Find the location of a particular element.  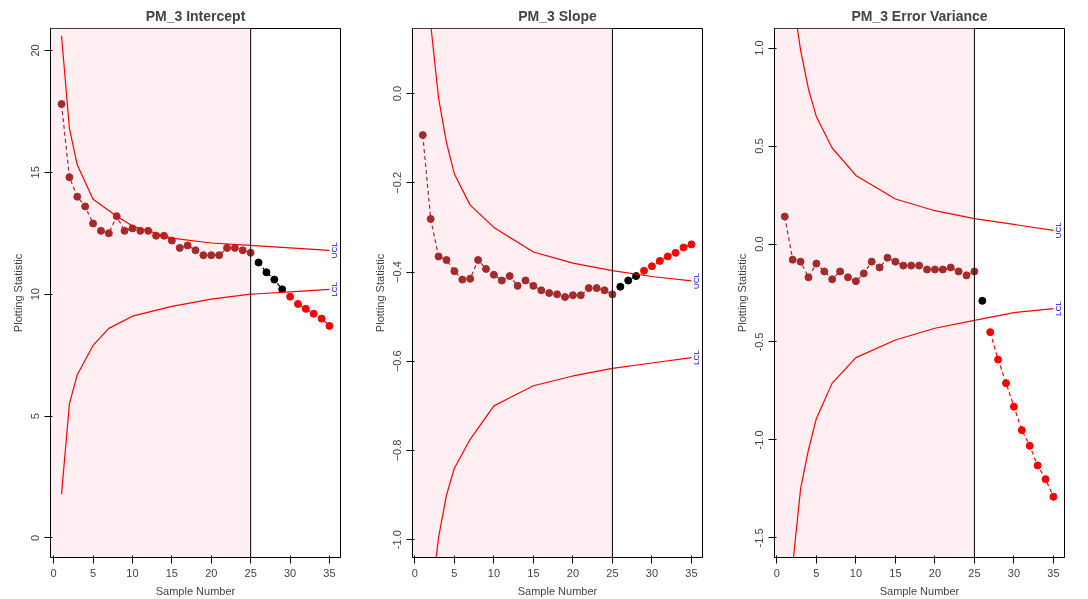

y-tick-label: 0 is located at coordinates (35, 538).